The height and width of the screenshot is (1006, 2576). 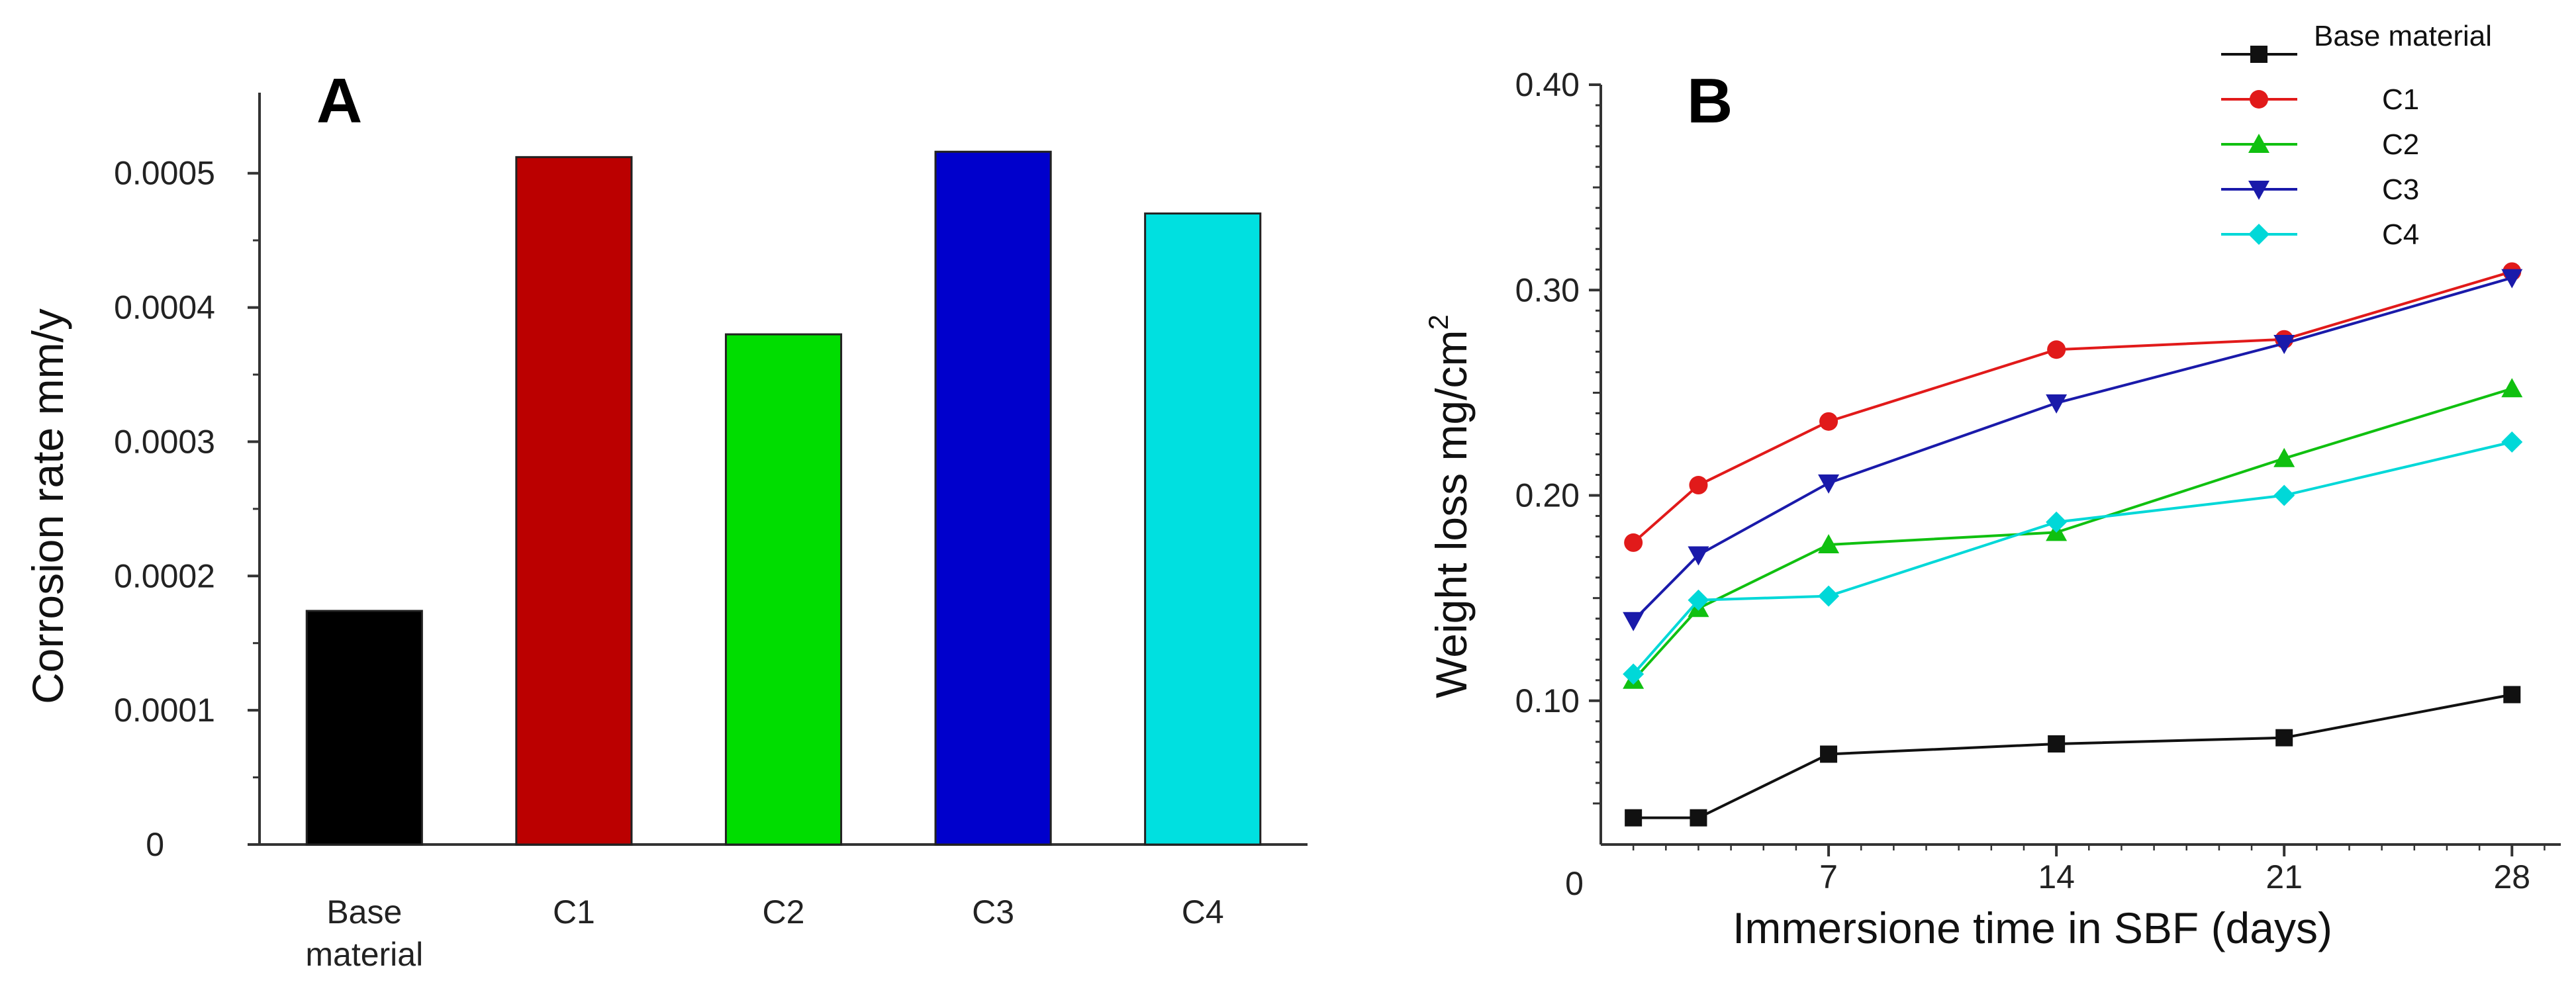 What do you see at coordinates (2320, 99) in the screenshot?
I see `legend-item-c1: C1` at bounding box center [2320, 99].